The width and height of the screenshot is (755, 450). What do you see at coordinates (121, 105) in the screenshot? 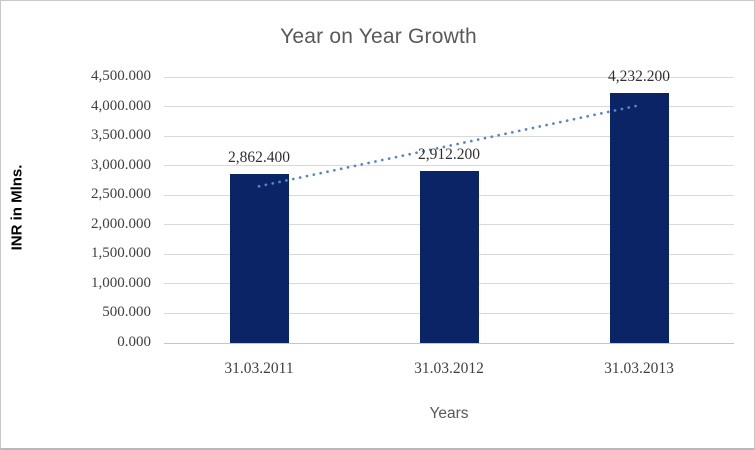
I see `y-tick-label: 4,000.000` at bounding box center [121, 105].